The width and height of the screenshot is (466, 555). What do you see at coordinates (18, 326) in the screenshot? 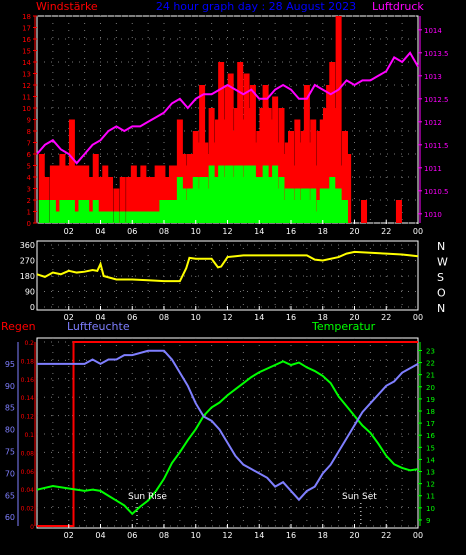
I see `rain-title: Regen` at bounding box center [18, 326].